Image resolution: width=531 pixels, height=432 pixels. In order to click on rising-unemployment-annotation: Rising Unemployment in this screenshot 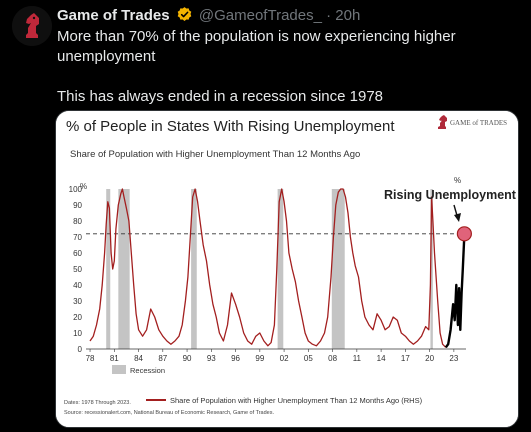, I will do `click(450, 195)`.